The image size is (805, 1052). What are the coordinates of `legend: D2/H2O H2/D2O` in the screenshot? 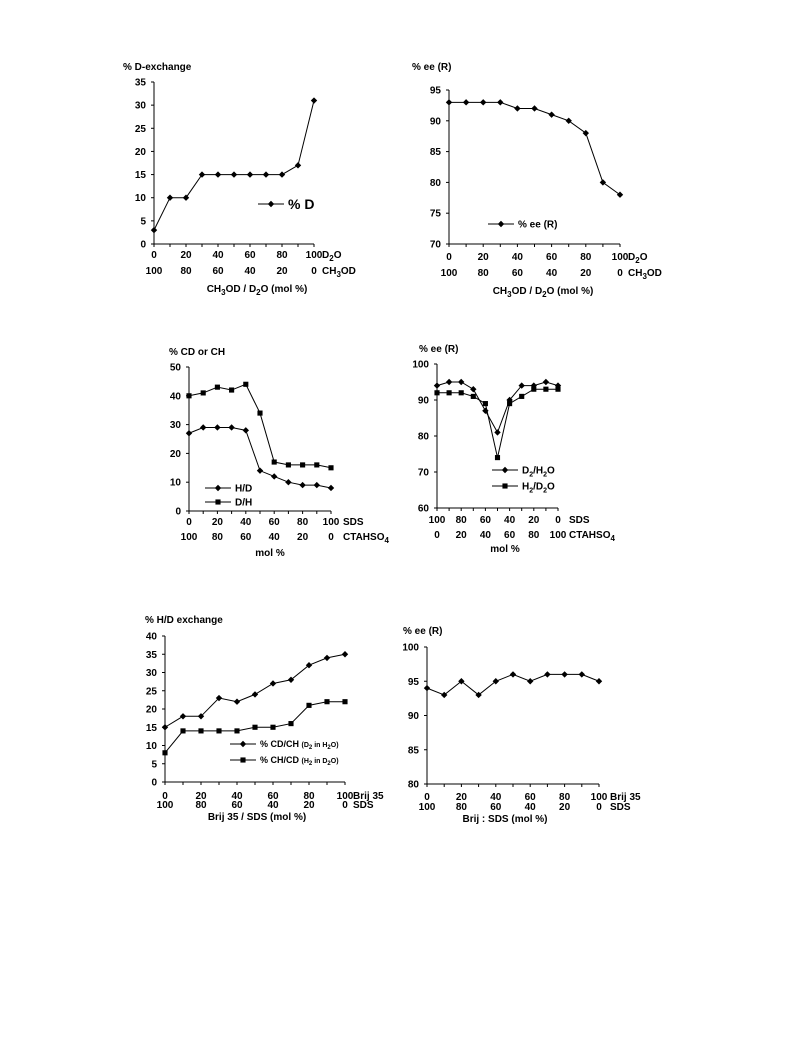 It's located at (523, 480).